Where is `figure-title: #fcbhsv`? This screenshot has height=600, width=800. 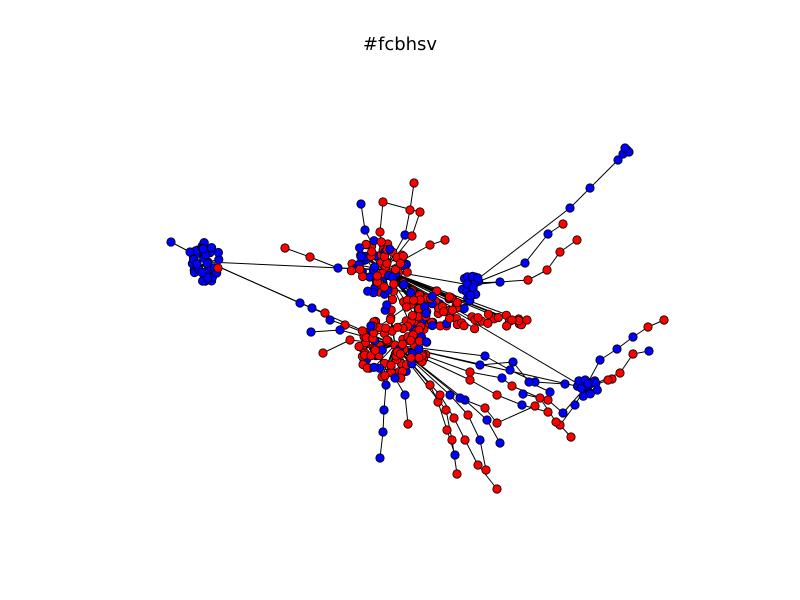 figure-title: #fcbhsv is located at coordinates (400, 44).